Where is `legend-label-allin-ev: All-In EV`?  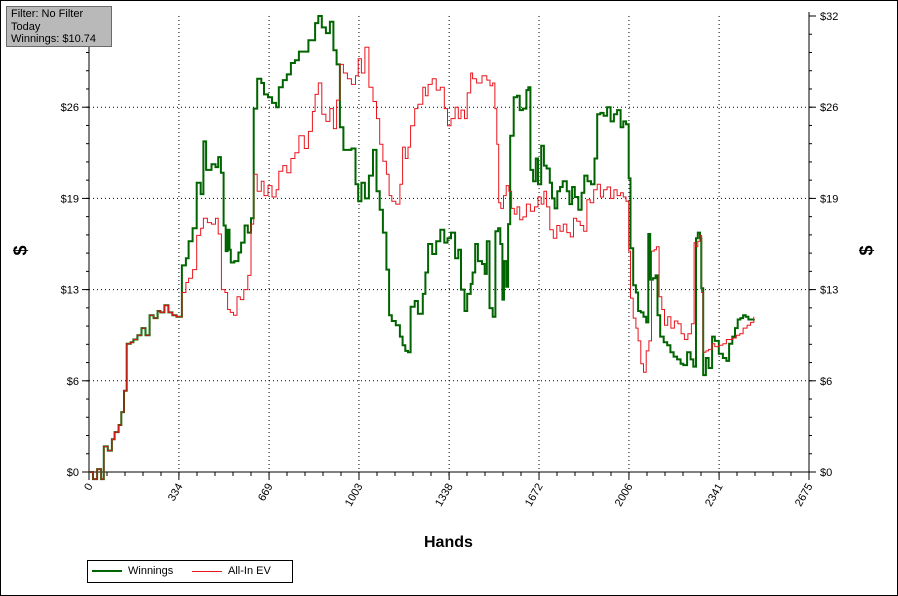
legend-label-allin-ev: All-In EV is located at coordinates (249, 571).